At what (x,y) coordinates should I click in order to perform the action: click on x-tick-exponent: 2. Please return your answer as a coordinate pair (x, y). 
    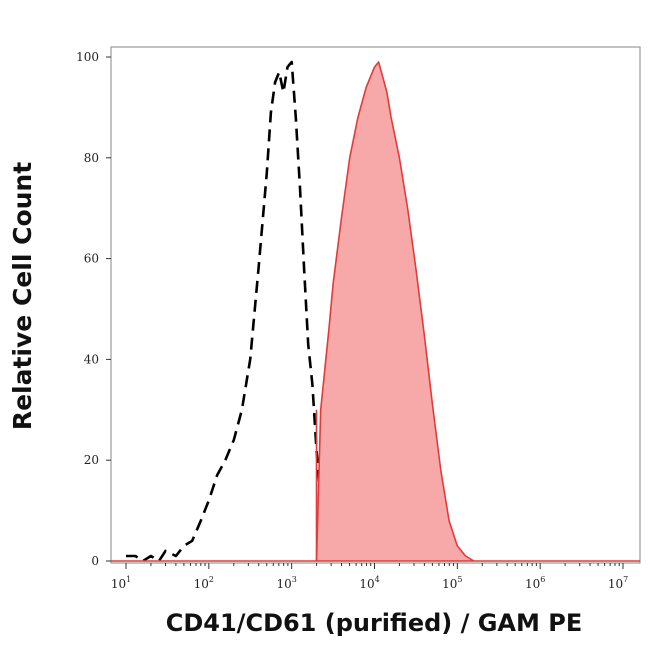
    Looking at the image, I should click on (211, 579).